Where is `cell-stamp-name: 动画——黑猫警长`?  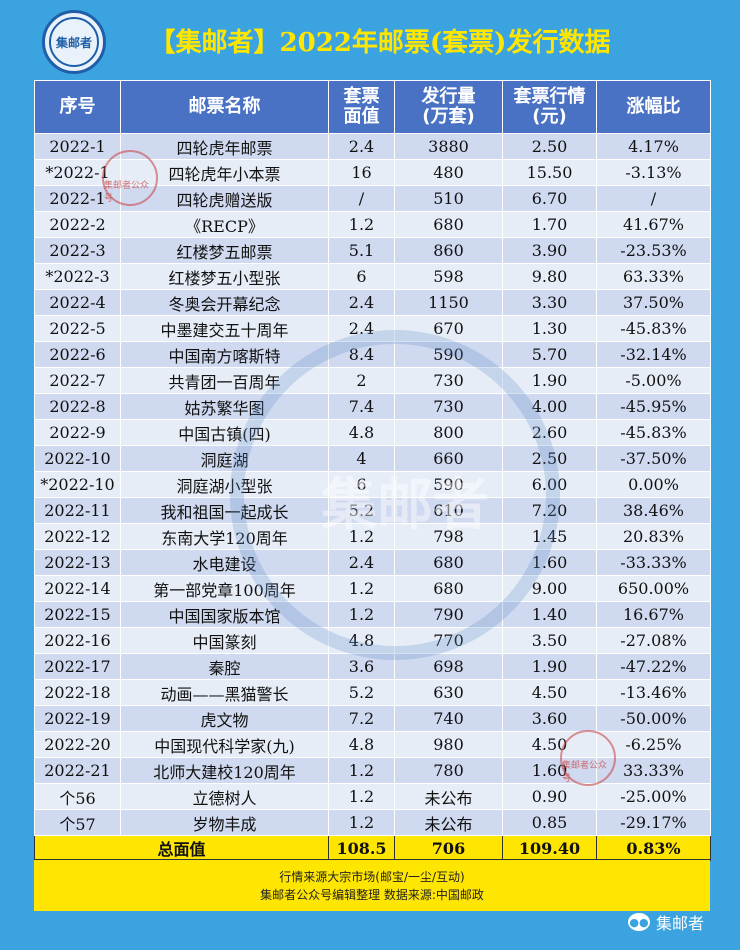 cell-stamp-name: 动画——黑猫警长 is located at coordinates (224, 692).